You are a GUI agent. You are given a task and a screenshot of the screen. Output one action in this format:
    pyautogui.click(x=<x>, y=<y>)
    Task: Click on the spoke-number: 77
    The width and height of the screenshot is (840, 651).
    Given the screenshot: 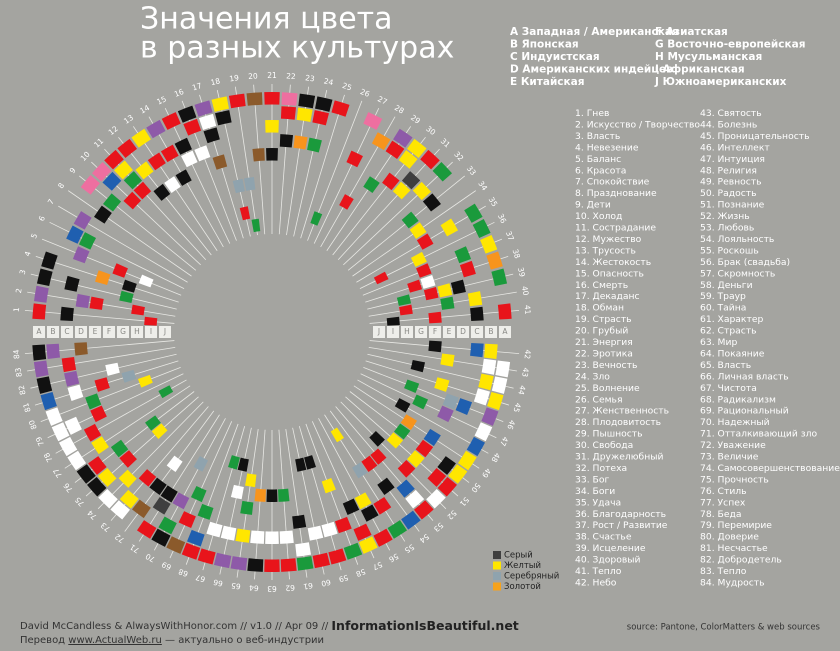 What is the action you would take?
    pyautogui.click(x=57, y=472)
    